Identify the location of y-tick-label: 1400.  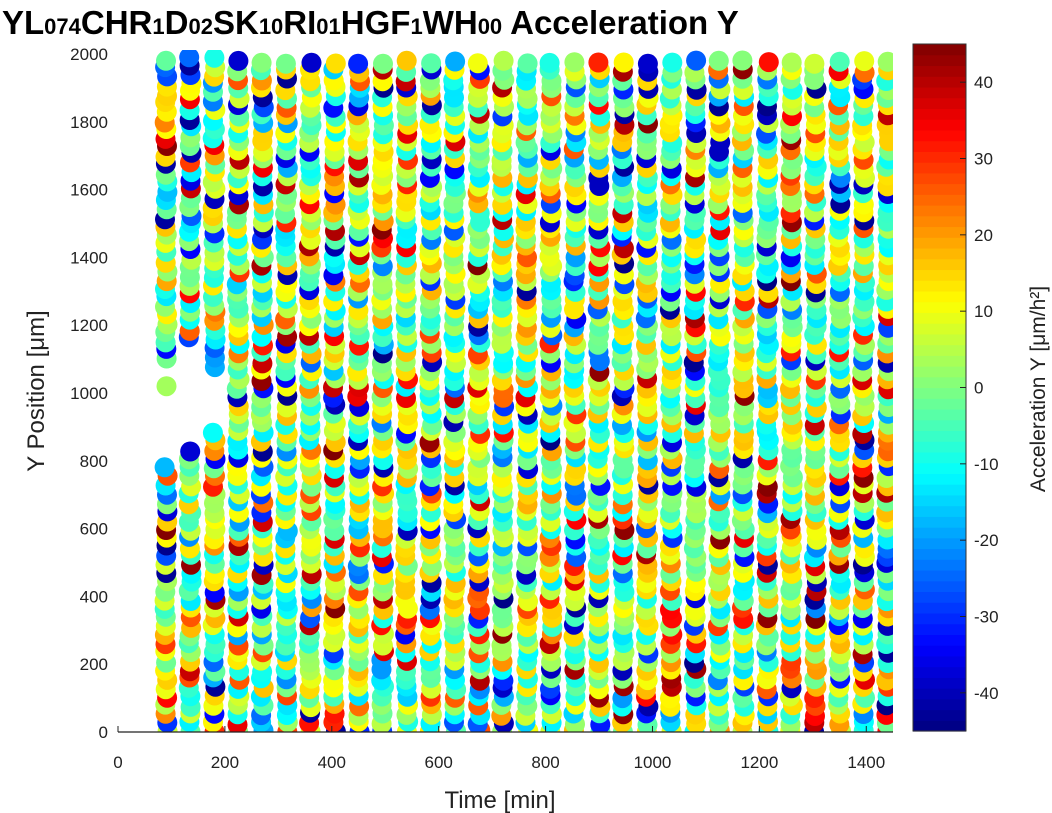
(89, 257).